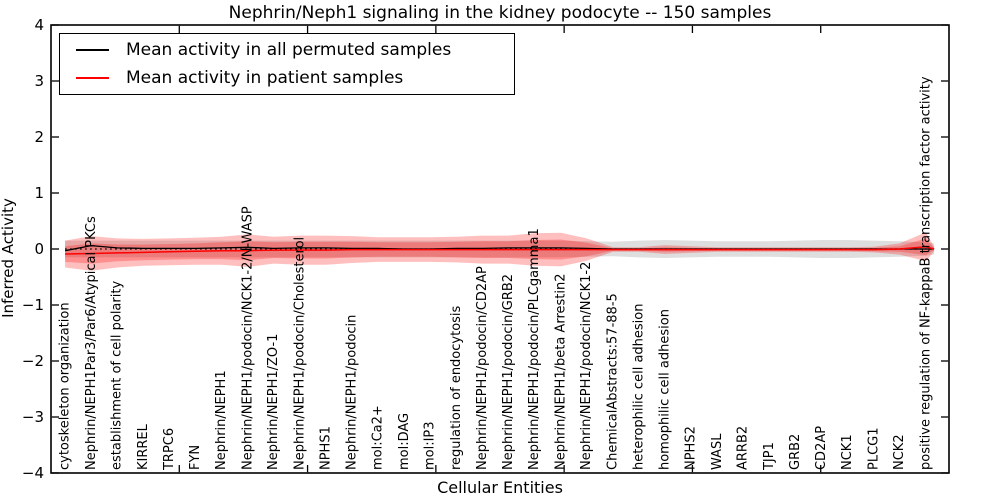 Image resolution: width=1000 pixels, height=500 pixels. Describe the element at coordinates (143, 446) in the screenshot. I see `entity-label: KIRREL` at that location.